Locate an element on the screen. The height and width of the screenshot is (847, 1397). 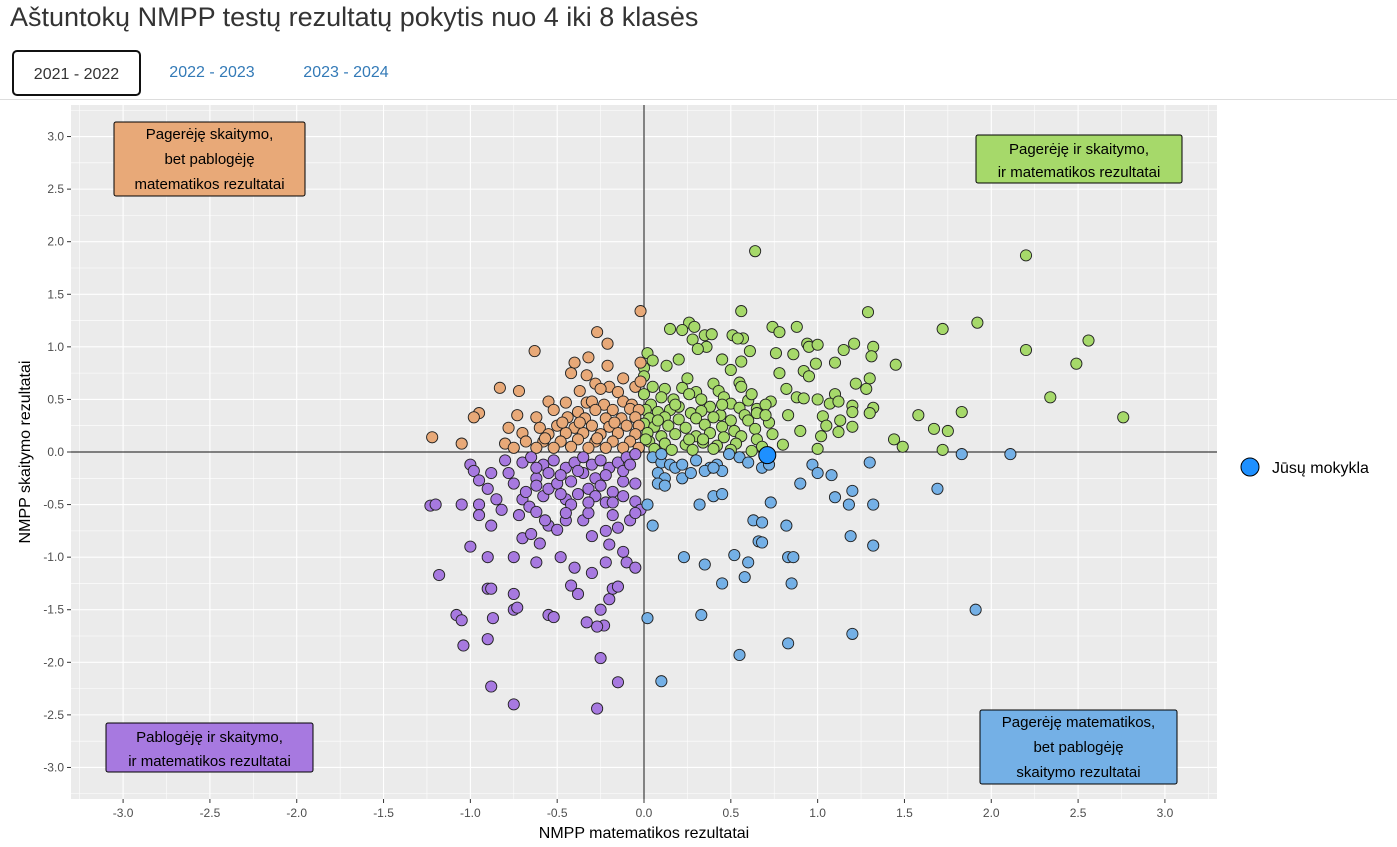
y-tick-label: 0.0 is located at coordinates (55, 452).